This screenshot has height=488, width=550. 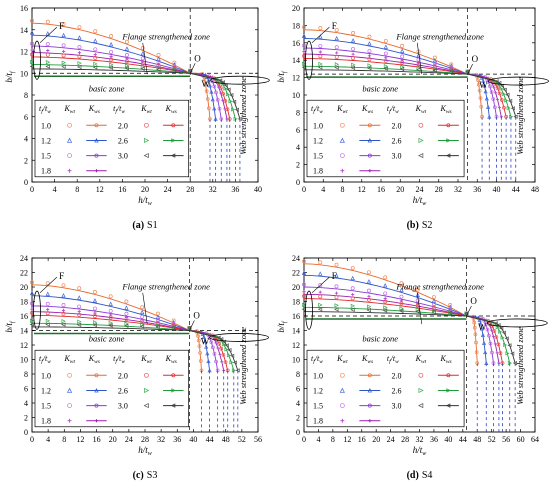 What do you see at coordinates (385, 138) in the screenshot?
I see `legend-box` at bounding box center [385, 138].